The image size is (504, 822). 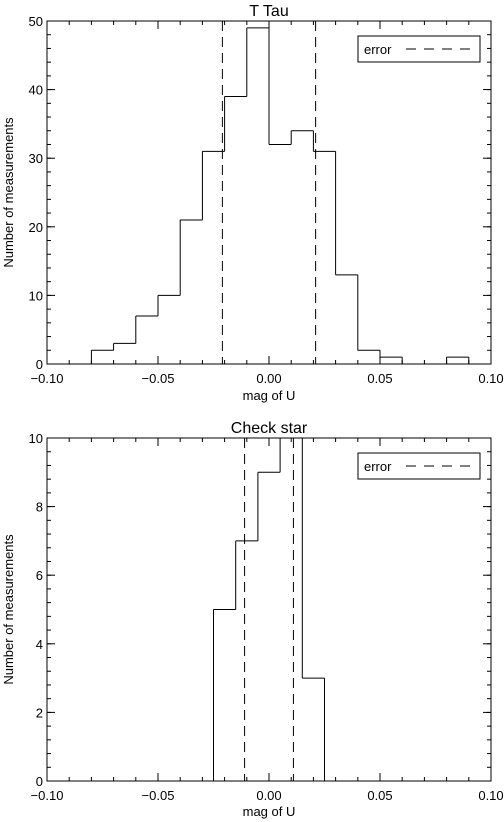 I want to click on y-tick-label: 6, so click(x=39, y=575).